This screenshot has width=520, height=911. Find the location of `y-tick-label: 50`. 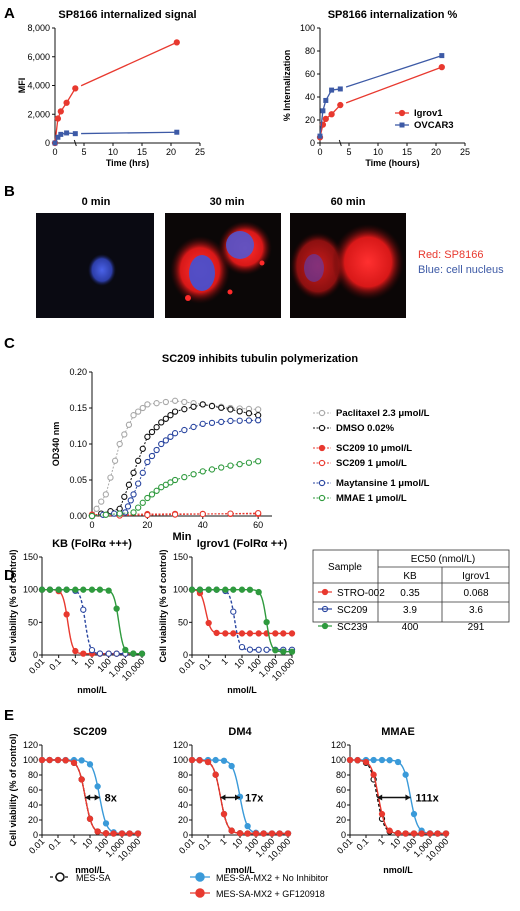

y-tick-label: 50 is located at coordinates (33, 622).